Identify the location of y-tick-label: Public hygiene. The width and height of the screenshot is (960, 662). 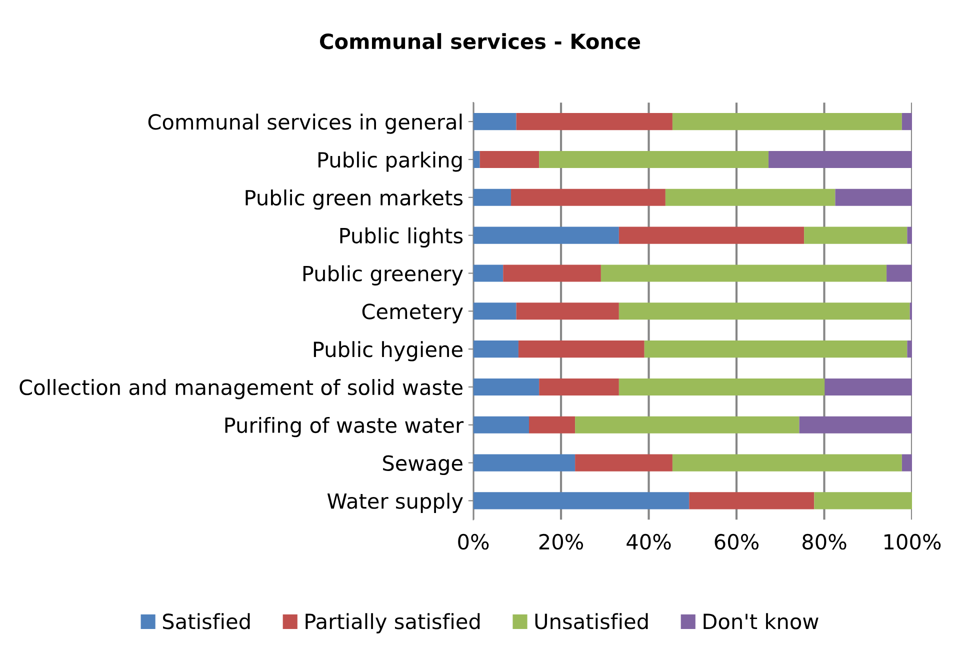
(388, 351).